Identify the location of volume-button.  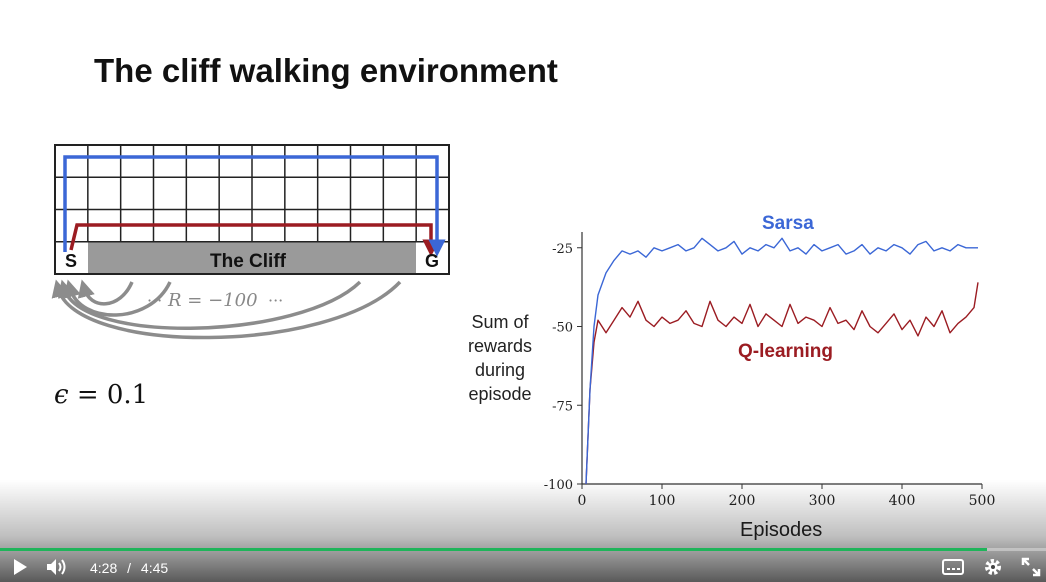
(57, 567).